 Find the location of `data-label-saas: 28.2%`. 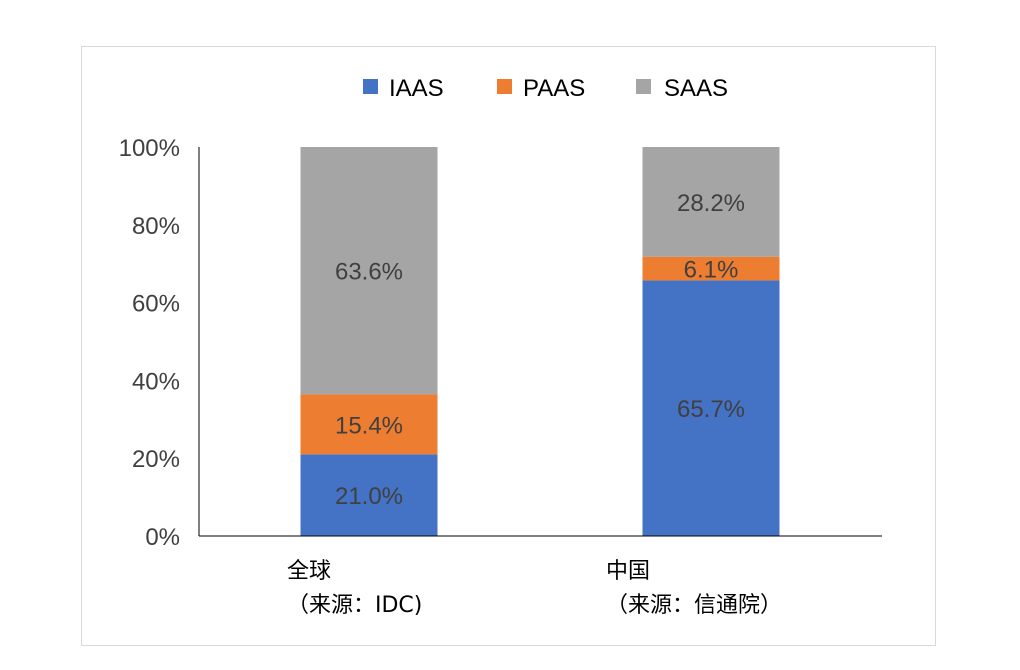

data-label-saas: 28.2% is located at coordinates (711, 203).